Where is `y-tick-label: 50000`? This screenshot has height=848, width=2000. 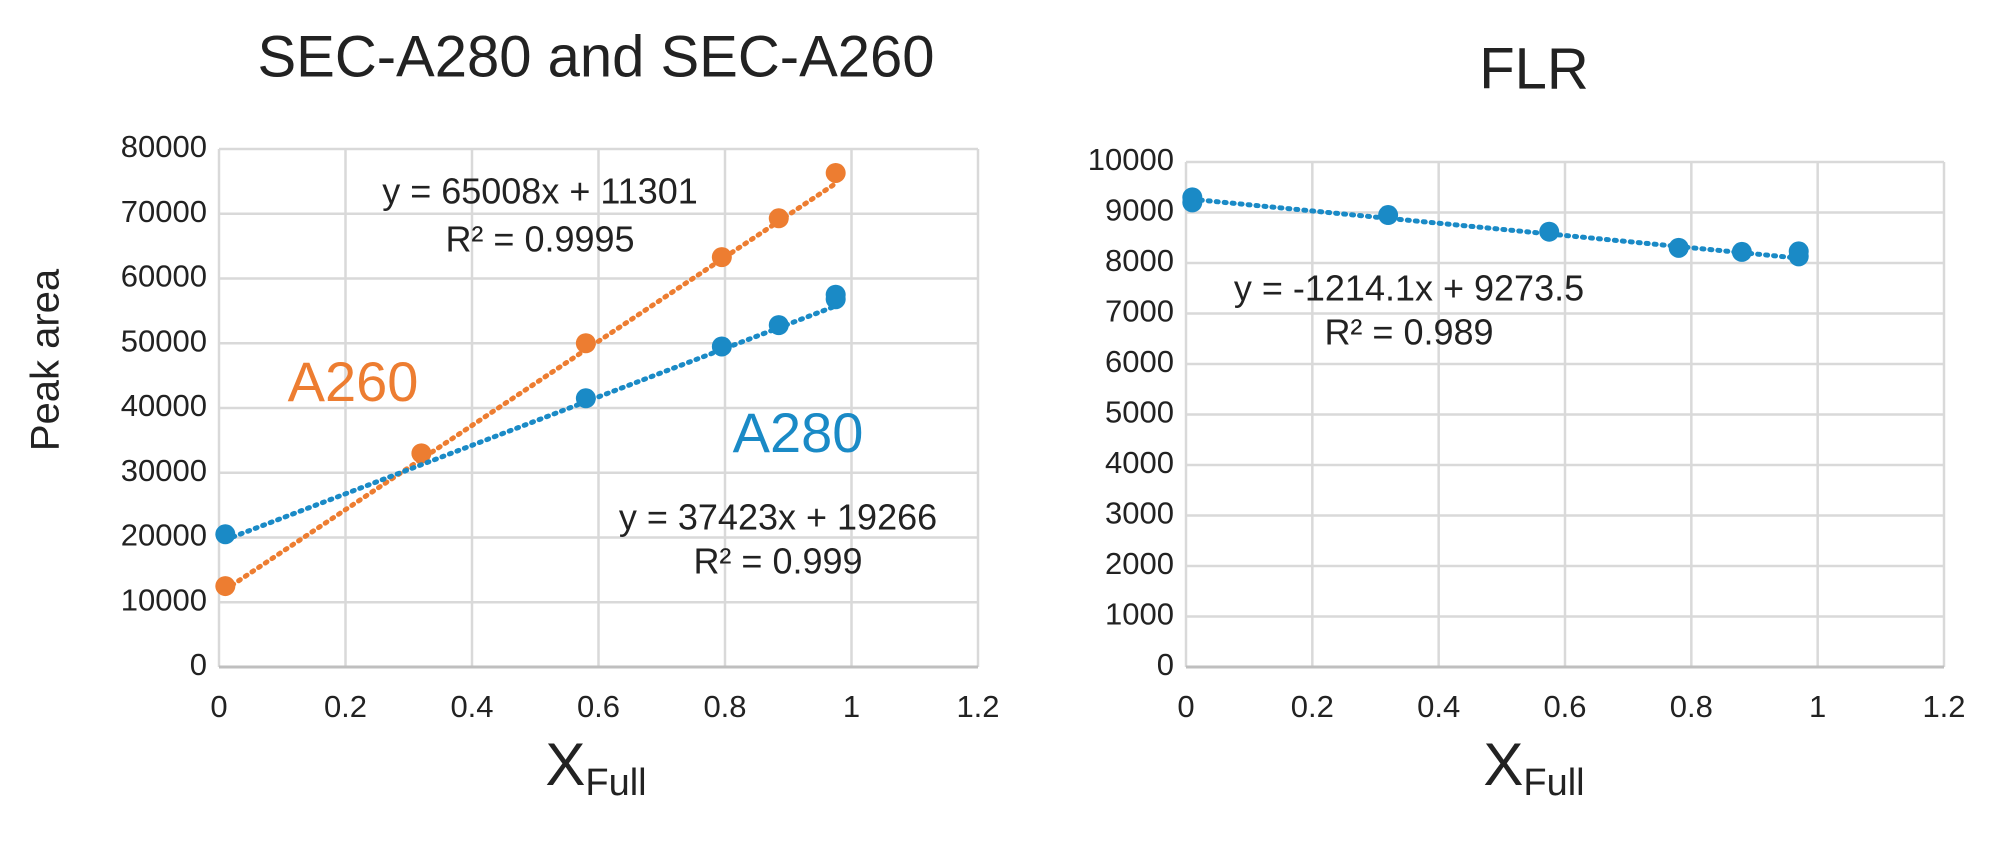
y-tick-label: 50000 is located at coordinates (164, 340).